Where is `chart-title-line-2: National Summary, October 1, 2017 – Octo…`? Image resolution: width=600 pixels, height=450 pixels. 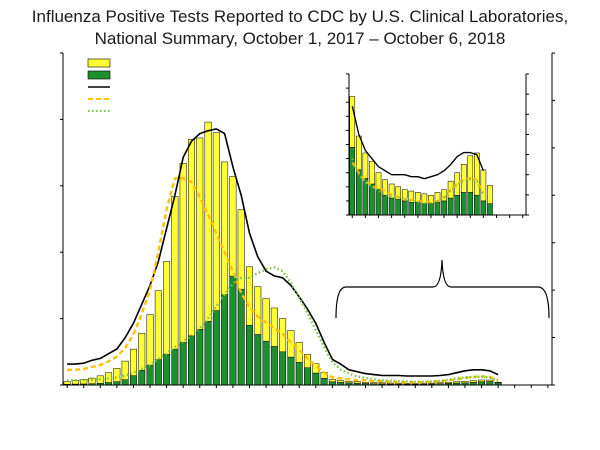 chart-title-line-2: National Summary, October 1, 2017 – Octo… is located at coordinates (300, 38).